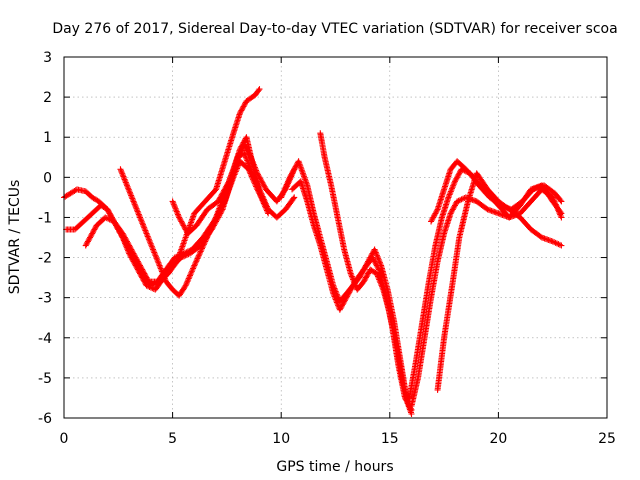 Image resolution: width=640 pixels, height=480 pixels. I want to click on y-tick-label: -3, so click(45, 299).